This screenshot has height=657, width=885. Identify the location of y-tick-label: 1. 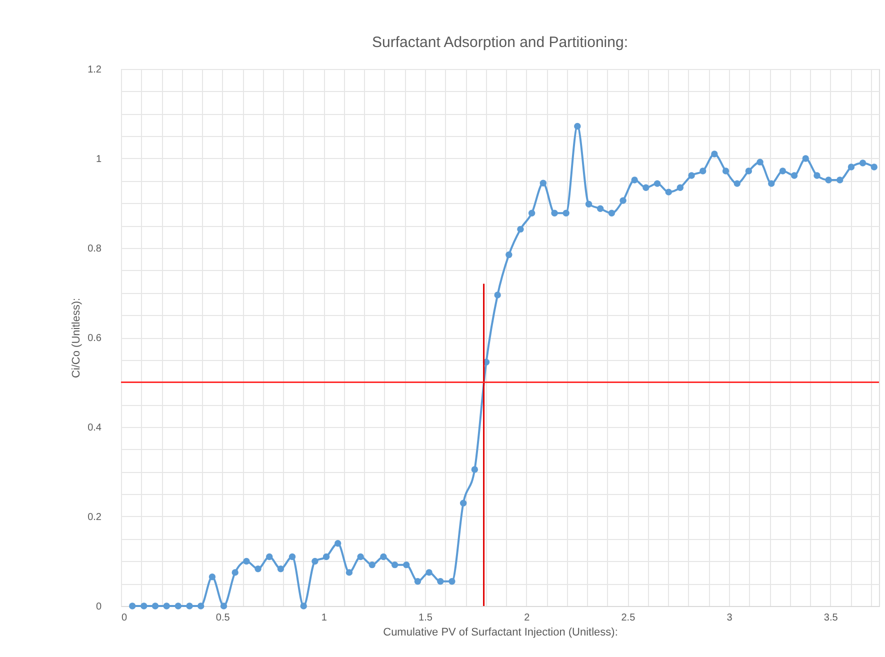
(99, 159).